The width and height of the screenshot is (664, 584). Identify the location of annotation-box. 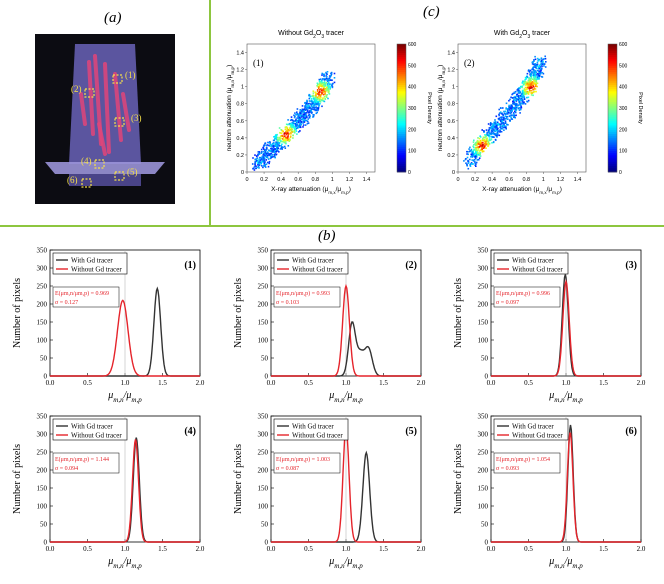
(527, 297).